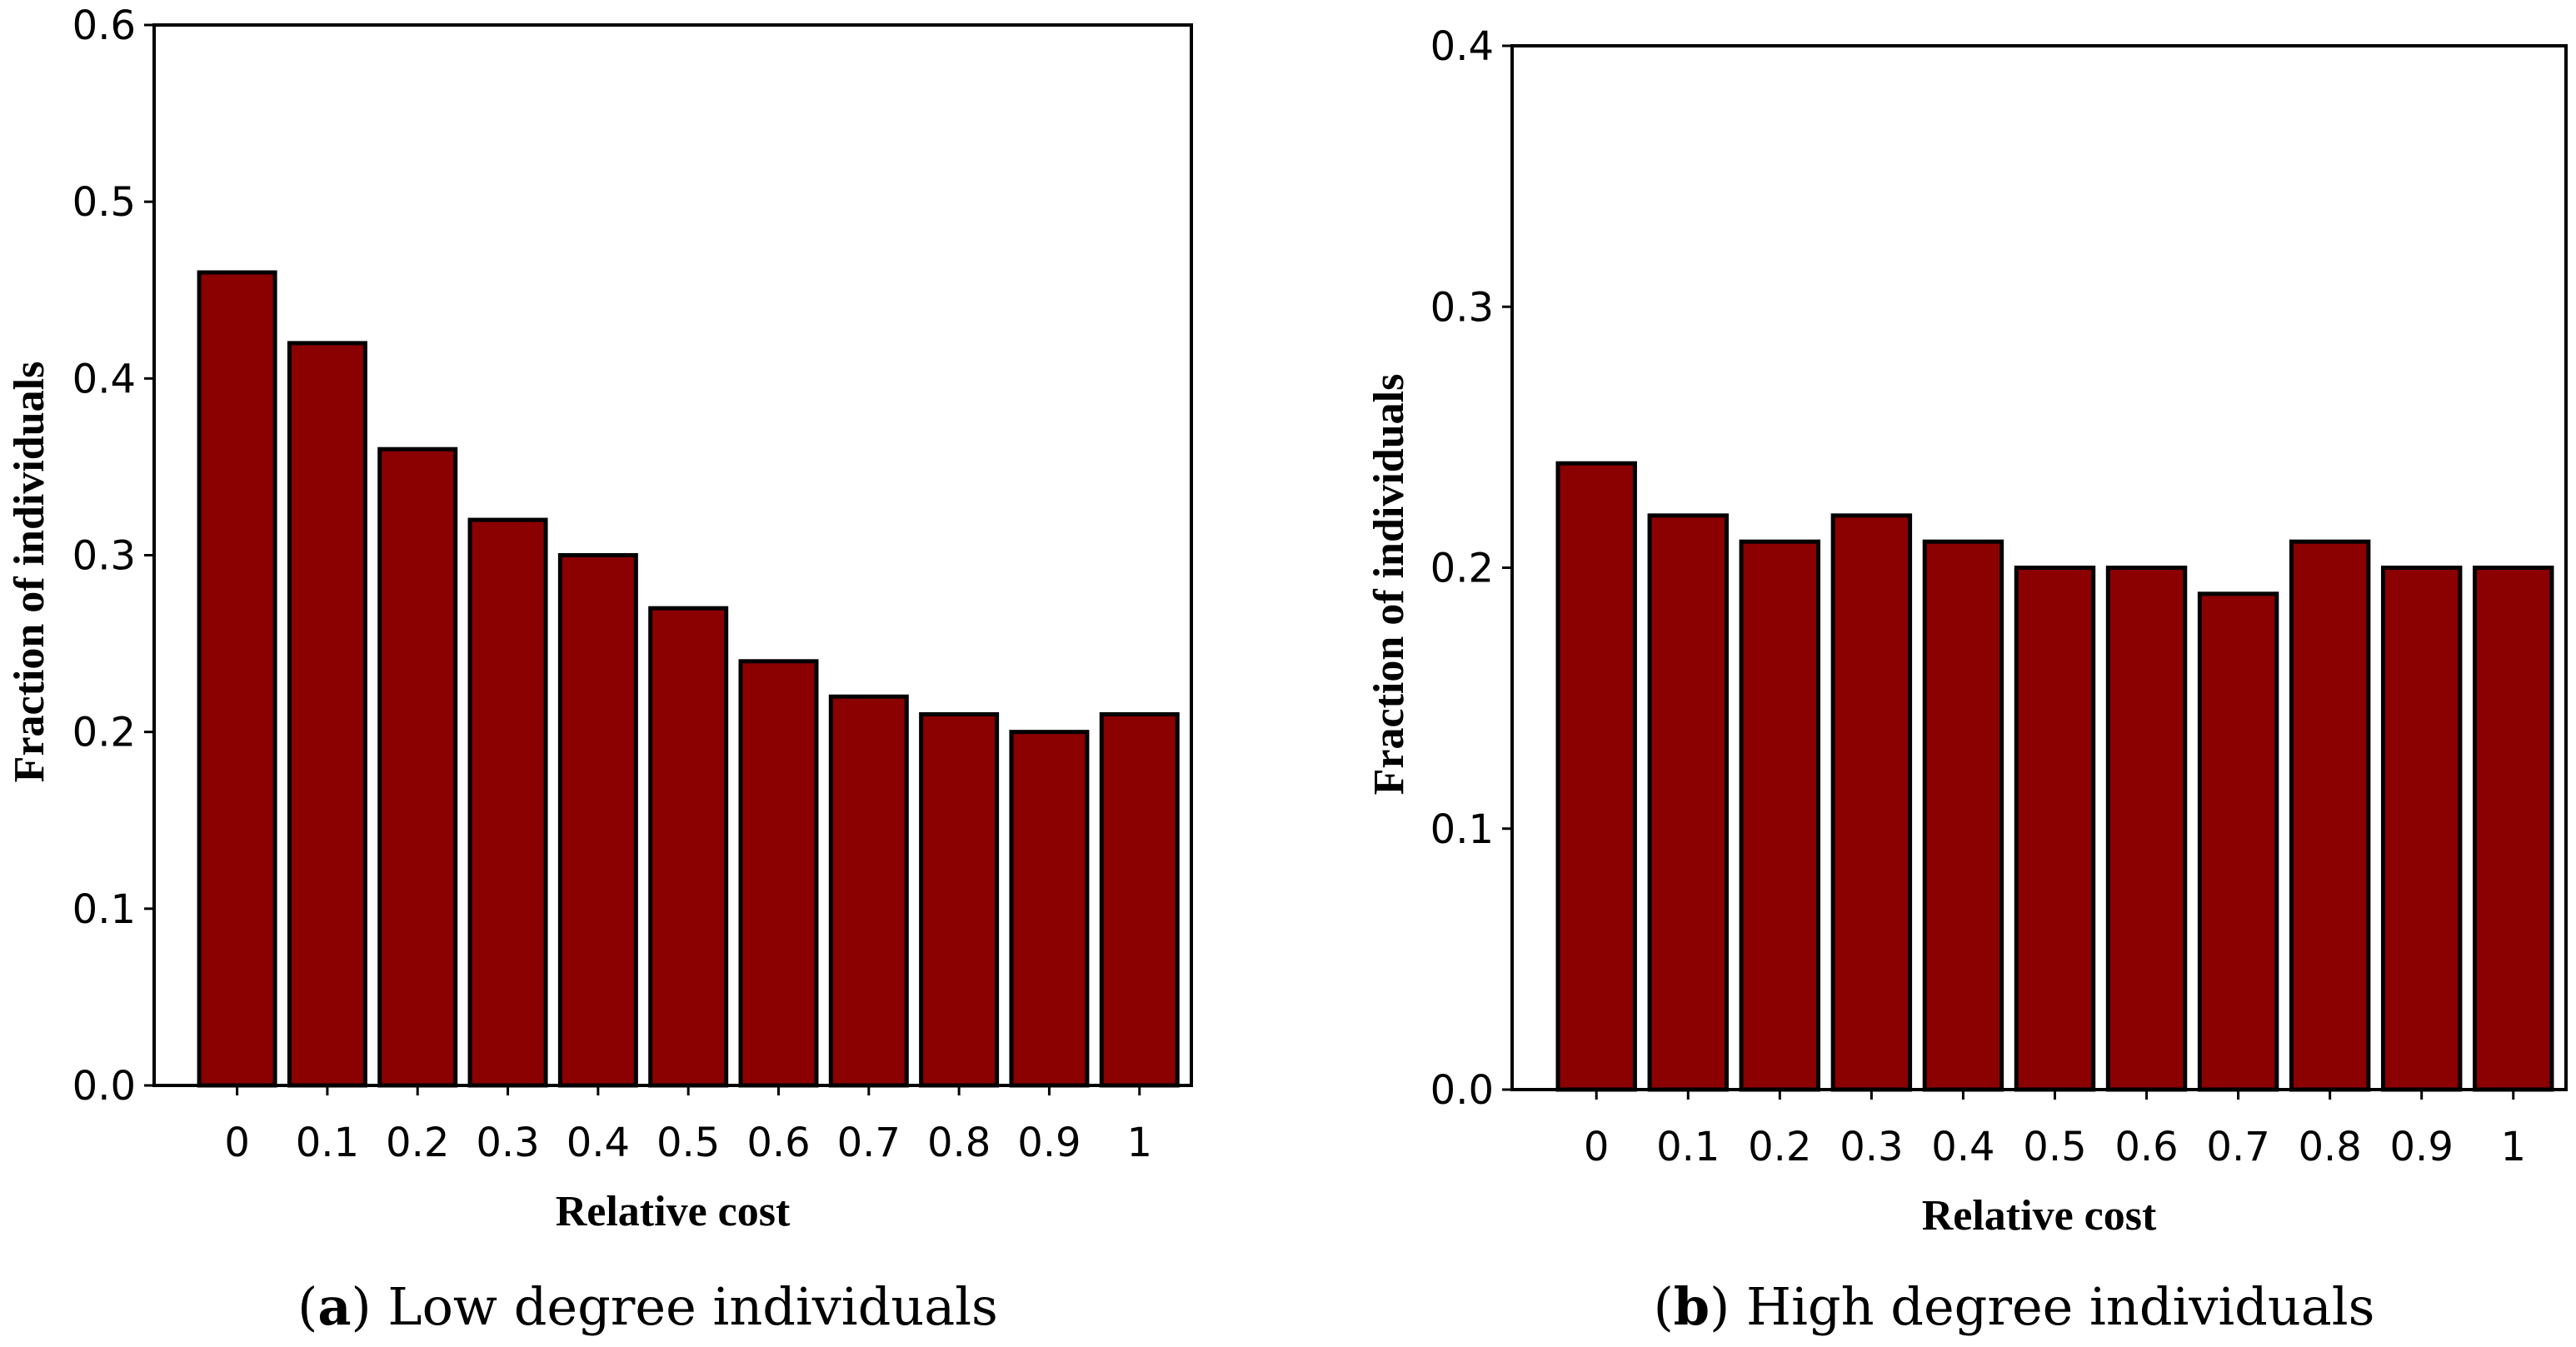  I want to click on y-tick-label: 0.5, so click(104, 202).